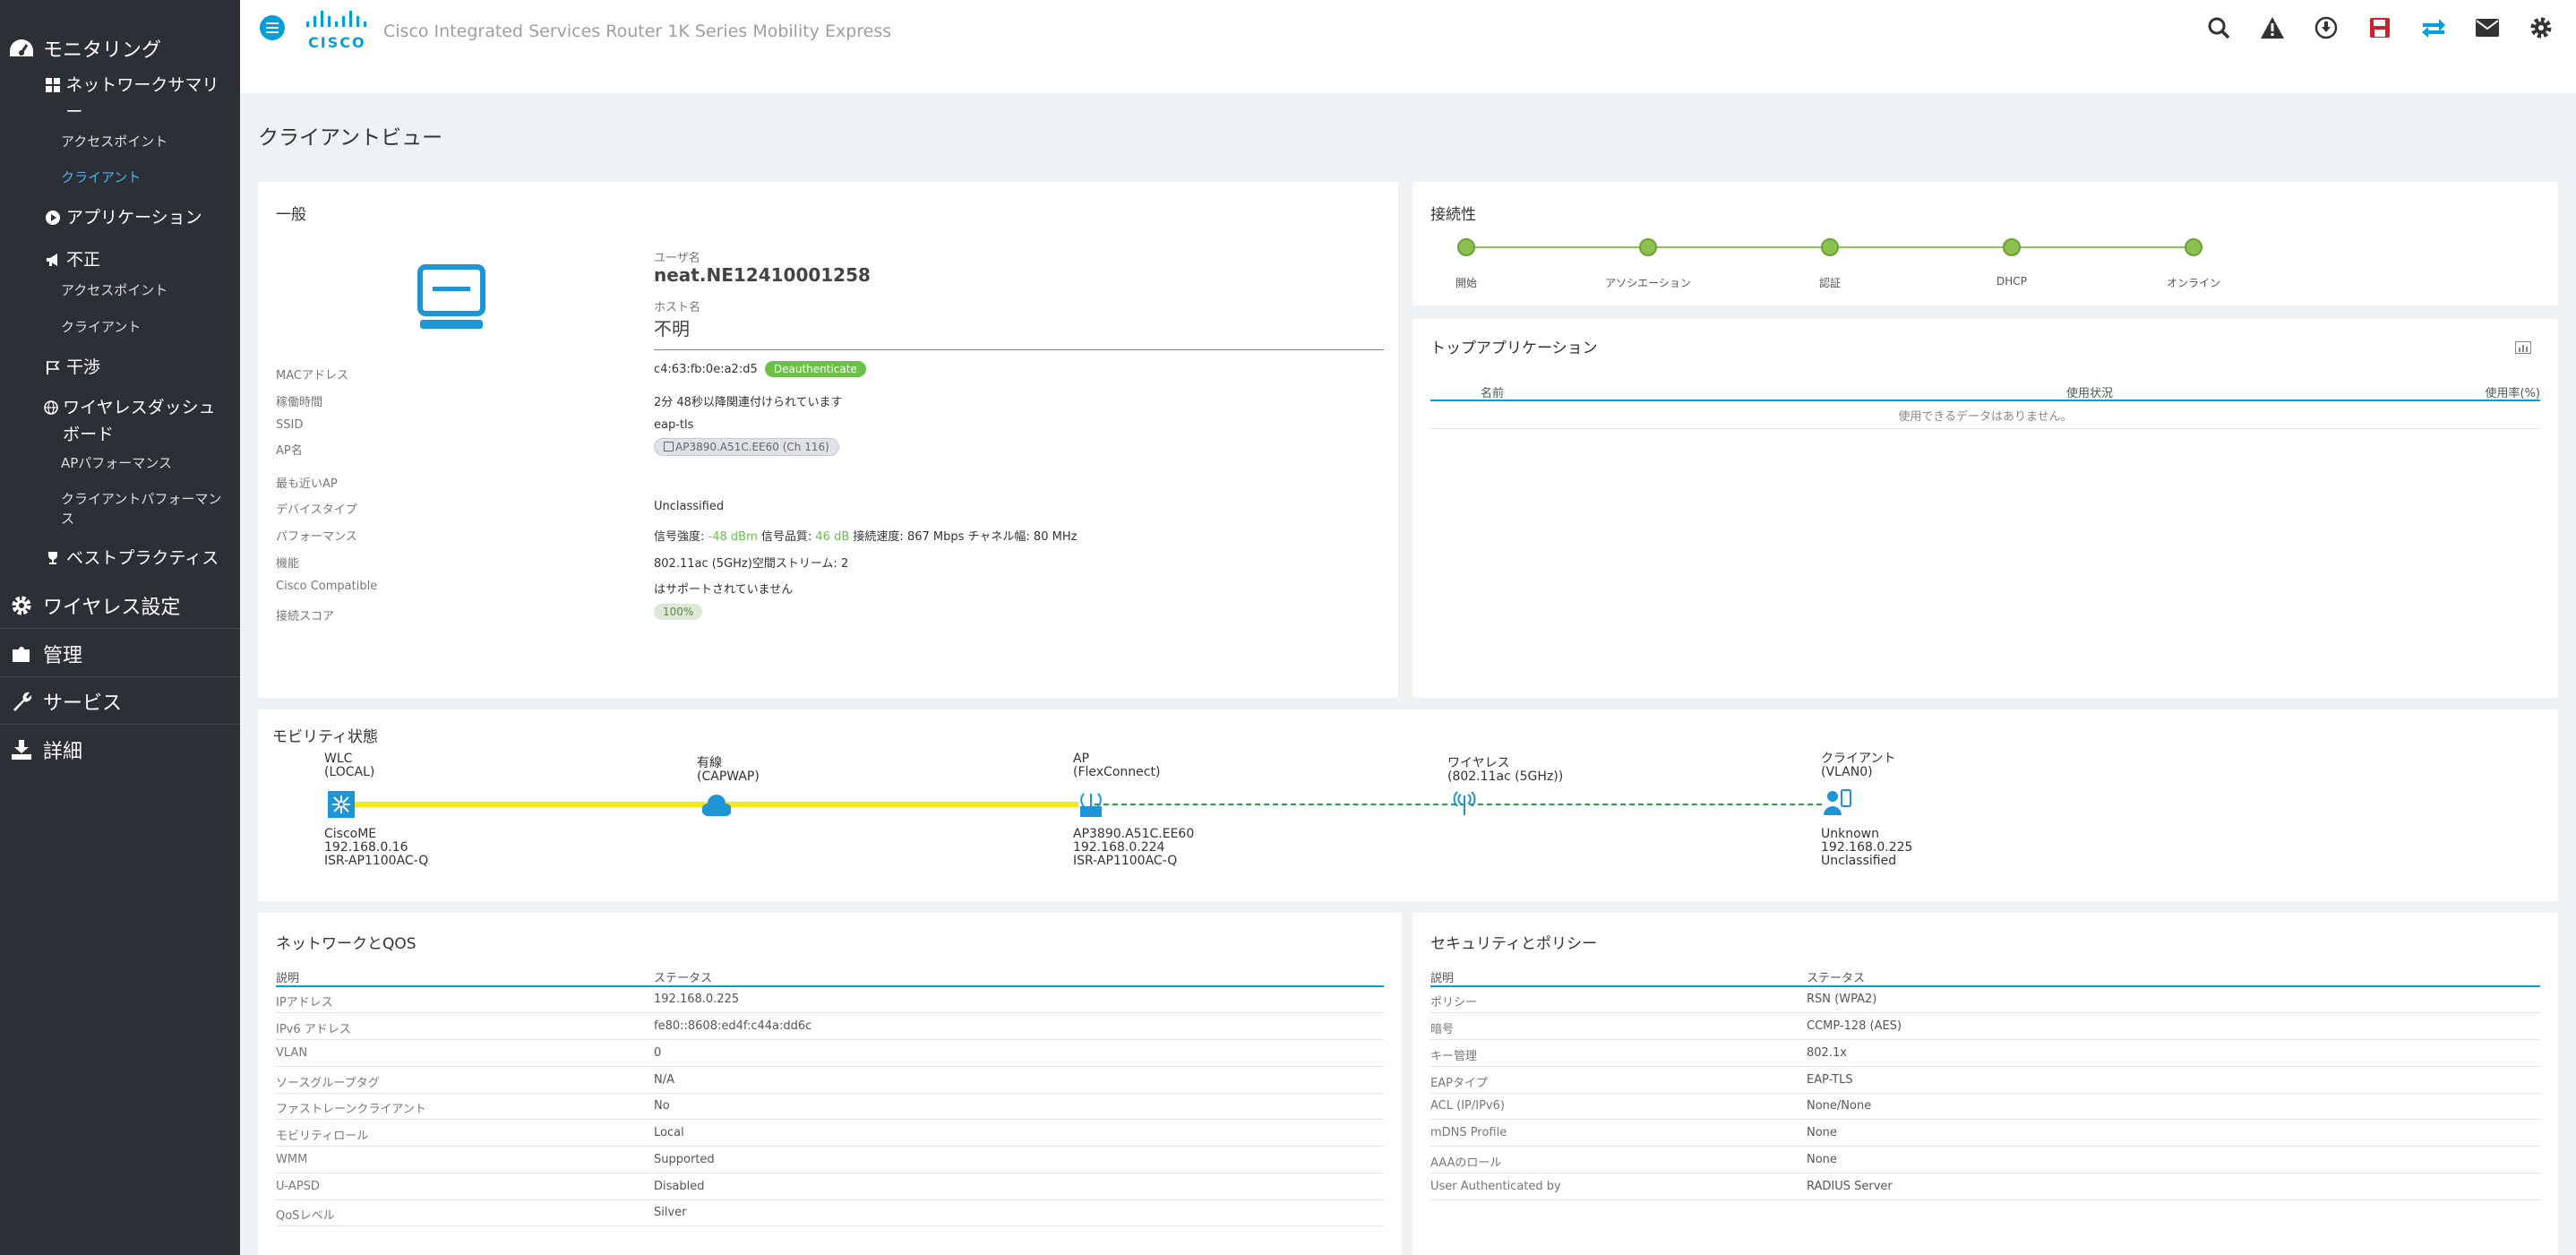 This screenshot has height=1255, width=2576. What do you see at coordinates (1493, 394) in the screenshot?
I see `col-name-header: 名前` at bounding box center [1493, 394].